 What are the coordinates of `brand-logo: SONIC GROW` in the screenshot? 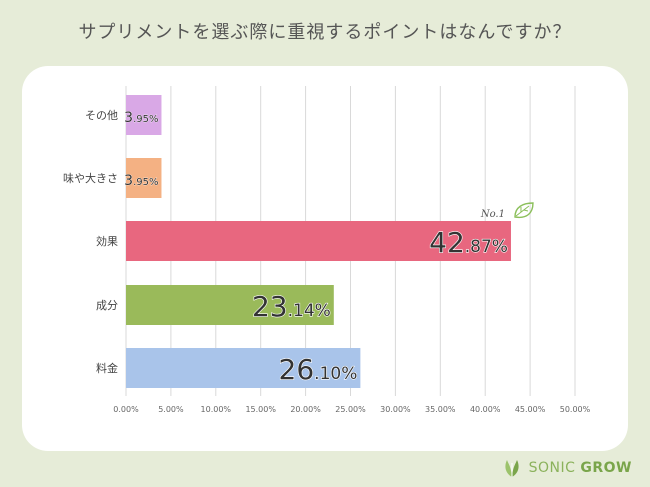 It's located at (566, 468).